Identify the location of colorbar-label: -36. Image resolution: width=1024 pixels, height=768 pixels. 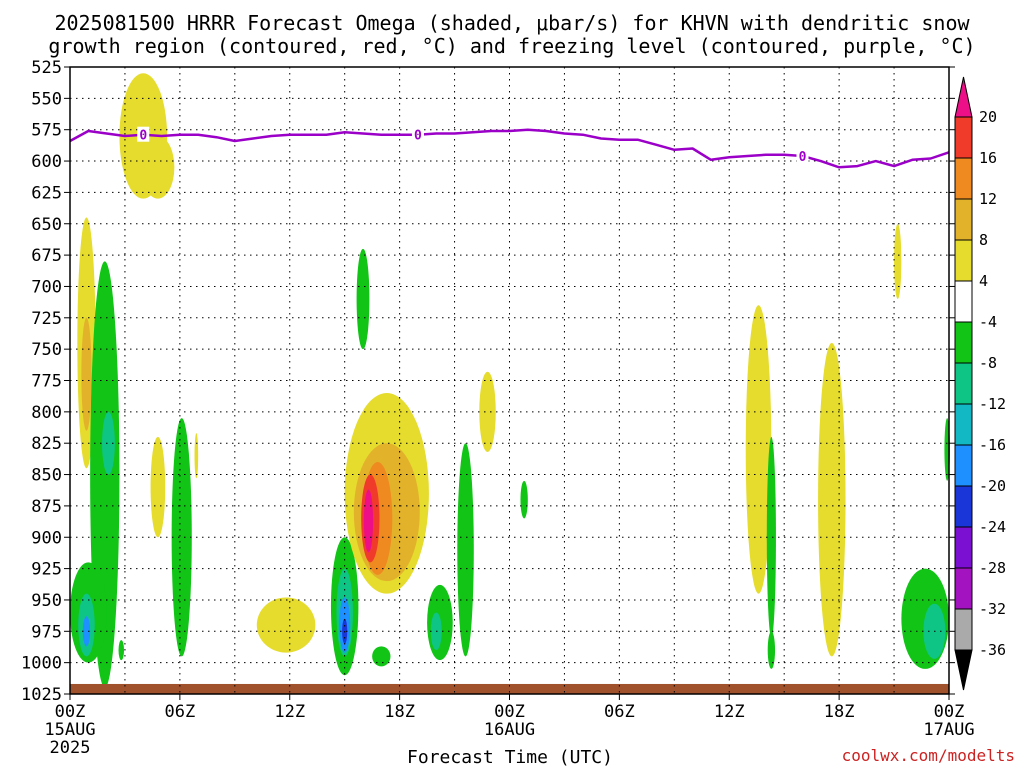
(992, 650).